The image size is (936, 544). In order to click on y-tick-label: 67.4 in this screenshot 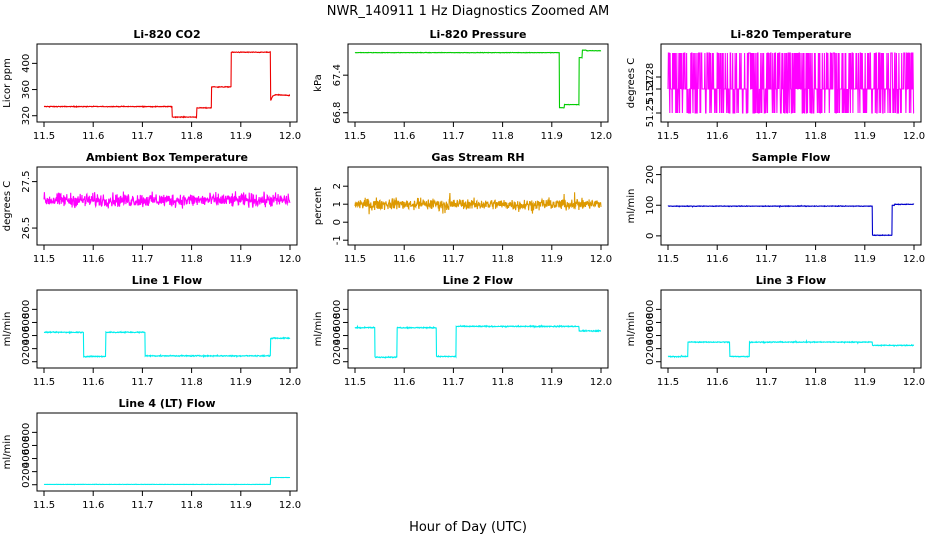, I will do `click(337, 75)`.